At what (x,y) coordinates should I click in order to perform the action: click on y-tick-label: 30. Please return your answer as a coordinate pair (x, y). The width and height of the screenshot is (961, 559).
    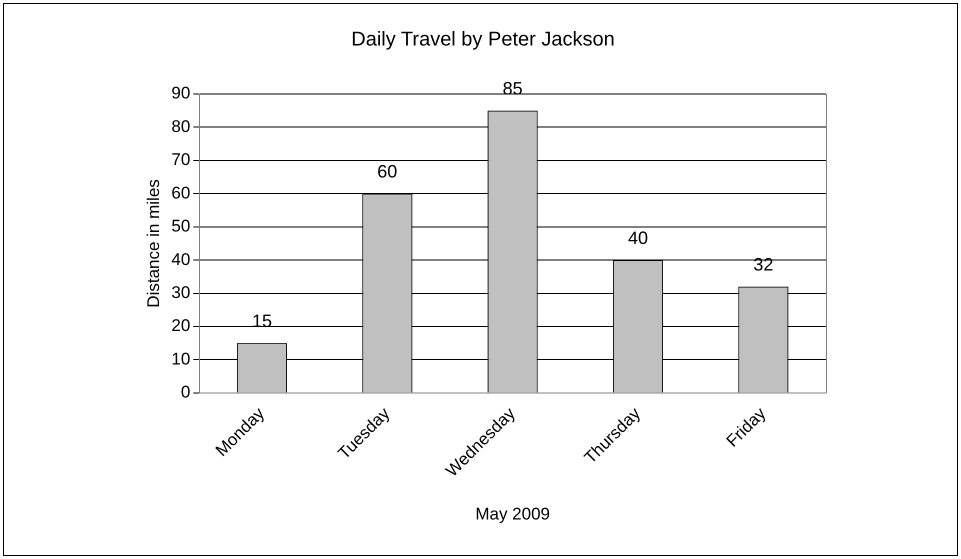
    Looking at the image, I should click on (180, 292).